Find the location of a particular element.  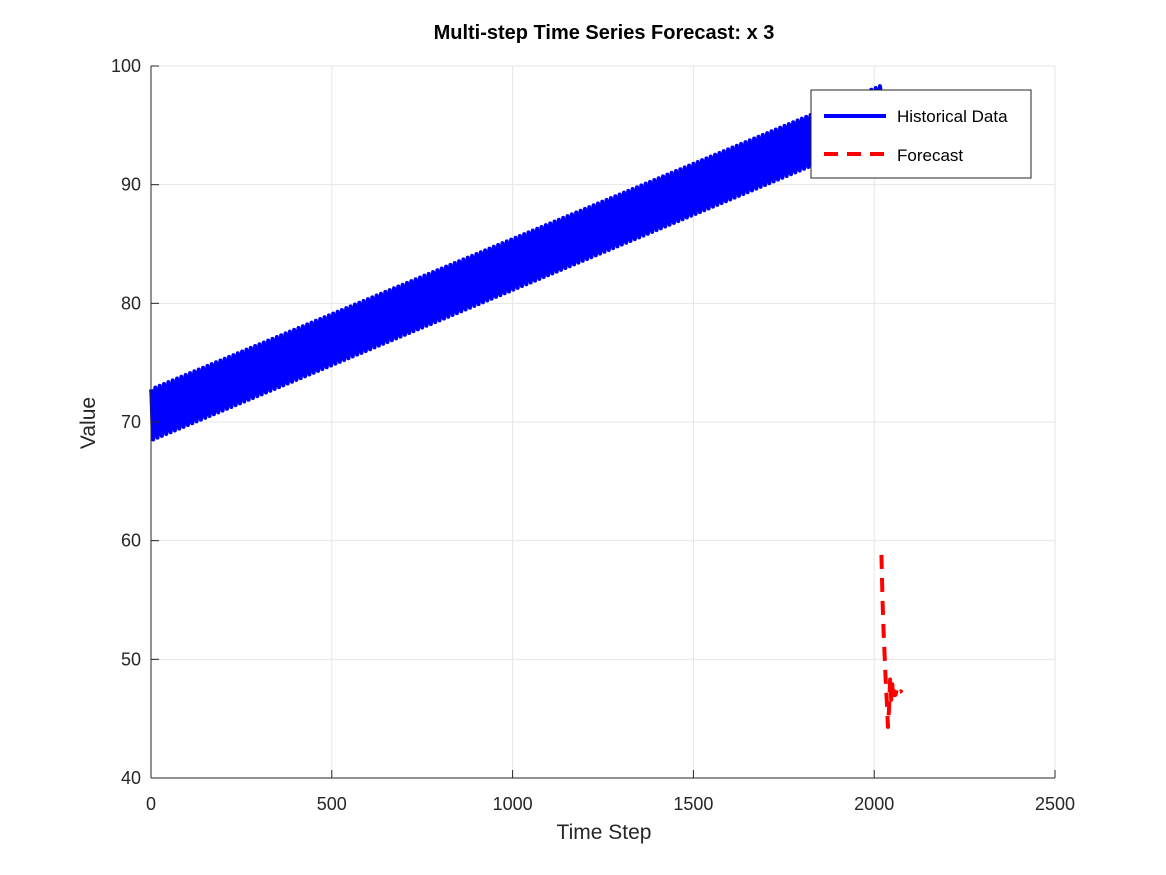

y-tick-label: 70 is located at coordinates (131, 422).